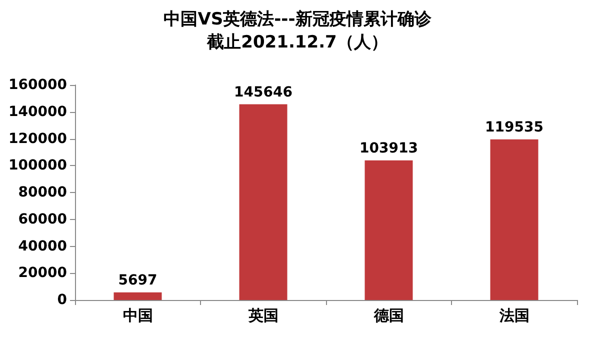  What do you see at coordinates (38, 112) in the screenshot?
I see `y-tick-label: 140000` at bounding box center [38, 112].